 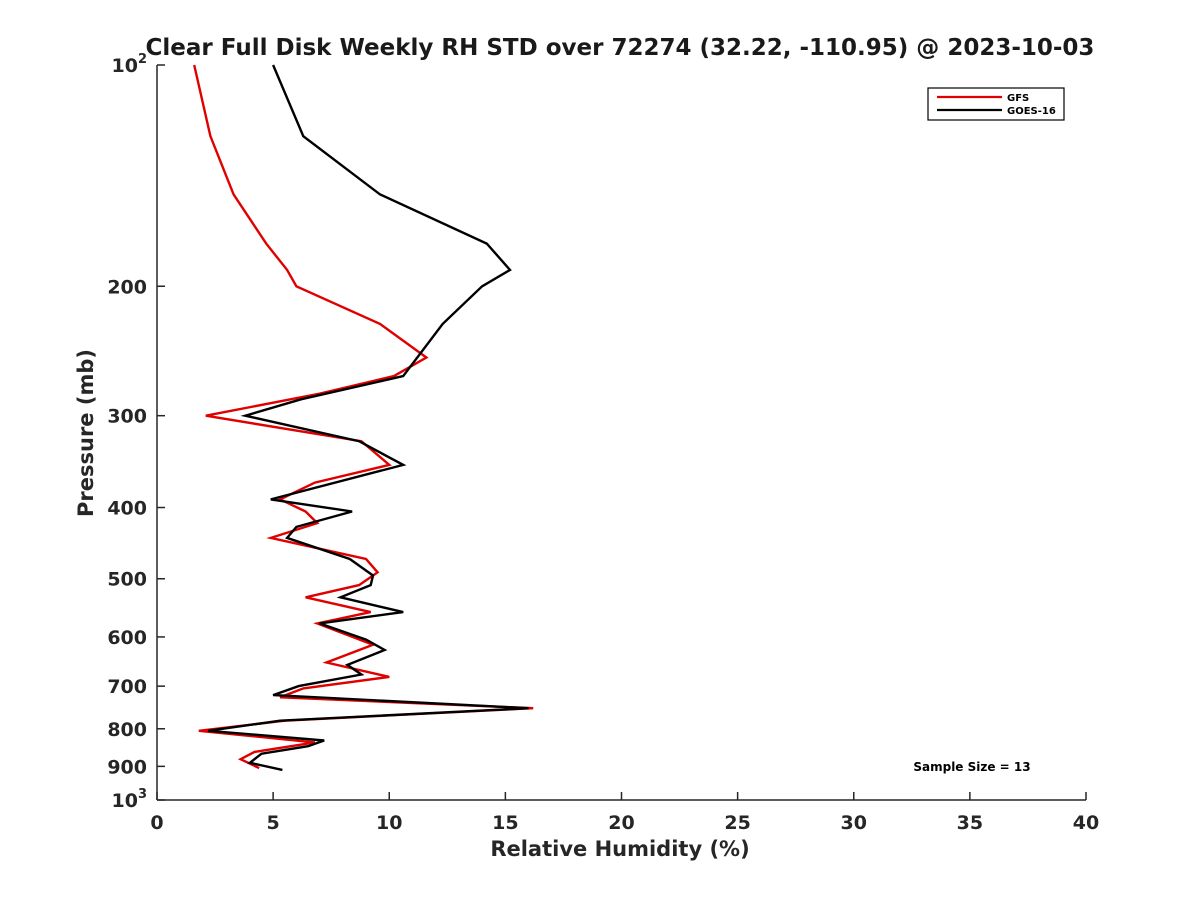 I want to click on x-tick-label: 30, so click(x=854, y=823).